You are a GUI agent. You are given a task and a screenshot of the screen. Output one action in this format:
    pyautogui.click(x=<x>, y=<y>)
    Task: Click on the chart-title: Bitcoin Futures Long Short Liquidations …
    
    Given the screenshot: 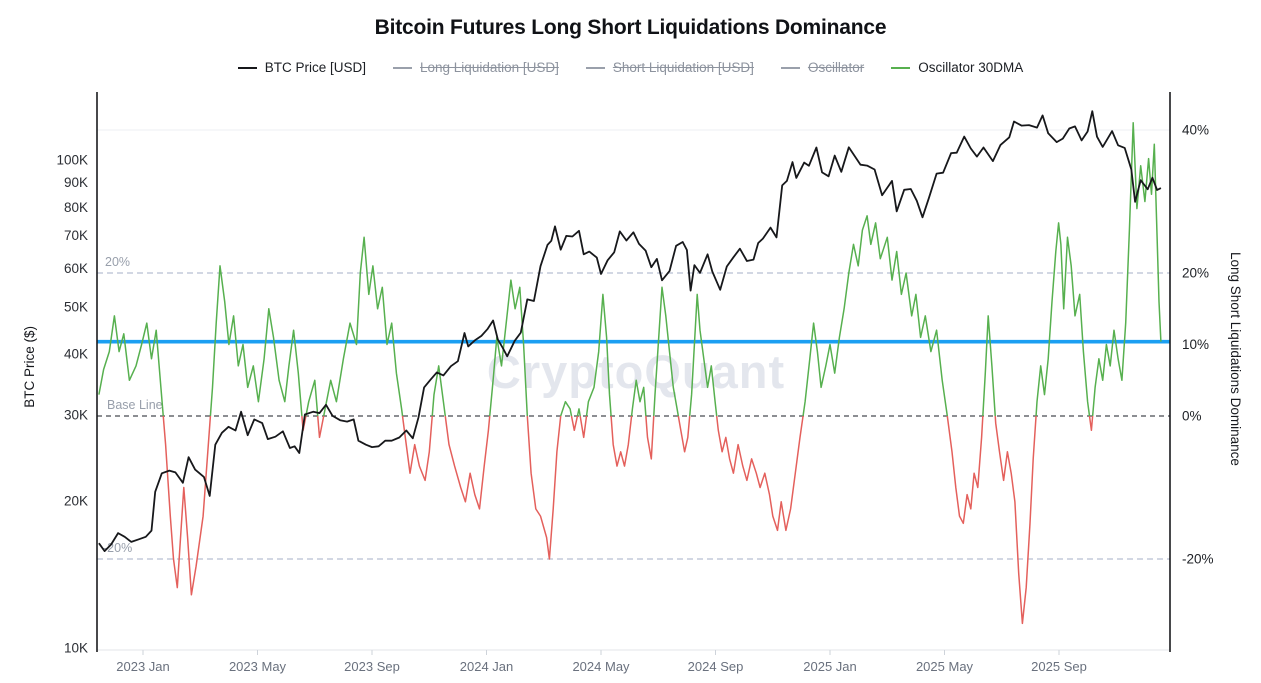 What is the action you would take?
    pyautogui.click(x=630, y=27)
    